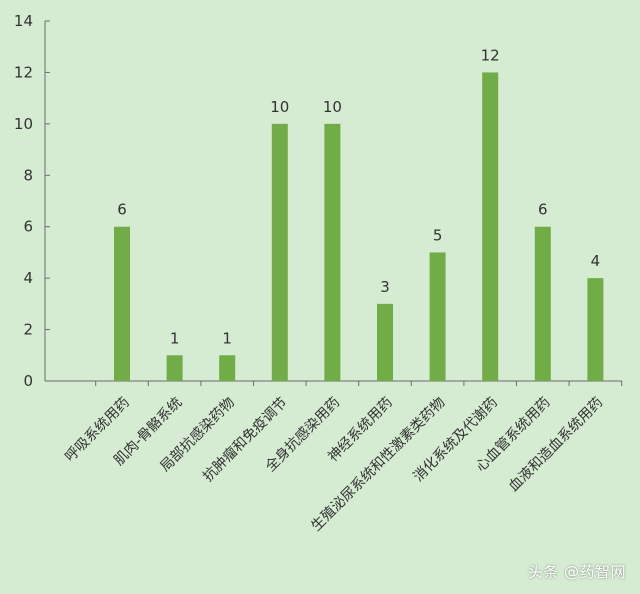  I want to click on y-axis-tick-labels: 0 2 4 6 8 10 12 14, so click(23, 201).